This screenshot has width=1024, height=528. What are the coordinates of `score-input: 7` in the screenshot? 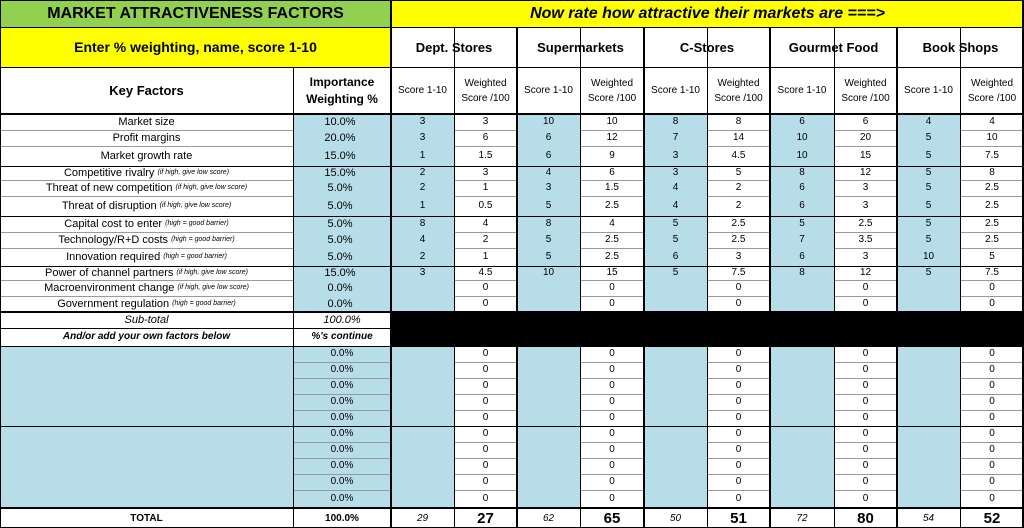 It's located at (802, 240).